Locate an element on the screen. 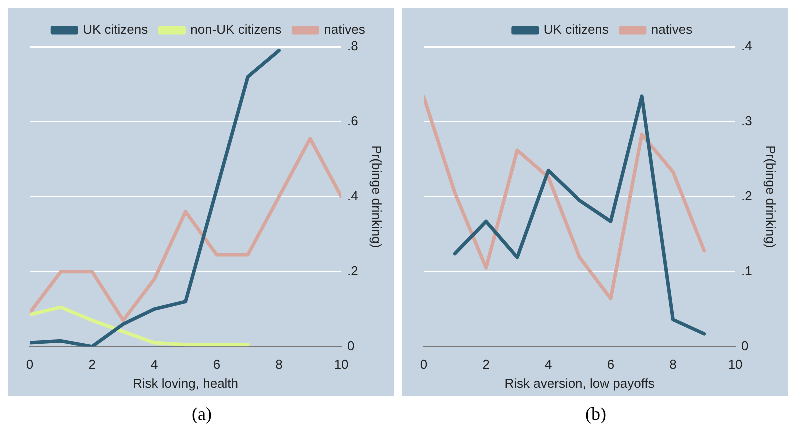 The image size is (795, 439). y-tick-label: .3 is located at coordinates (747, 121).